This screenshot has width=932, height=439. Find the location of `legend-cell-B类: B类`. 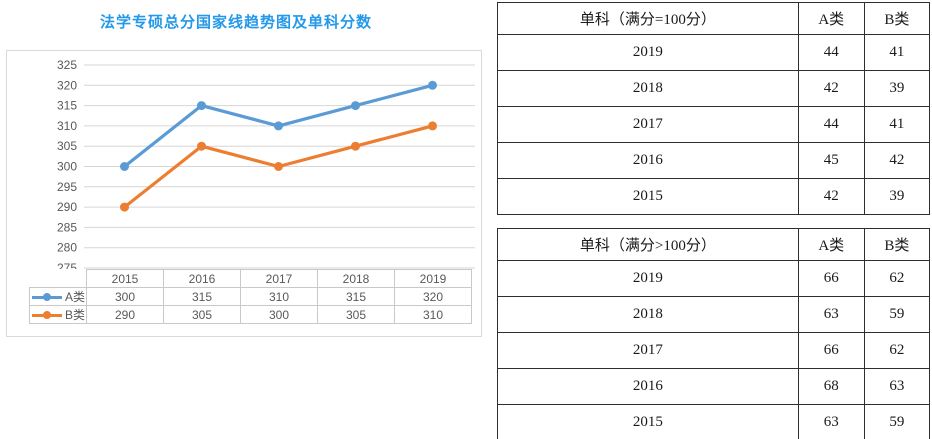

legend-cell-B类: B类 is located at coordinates (58, 314).